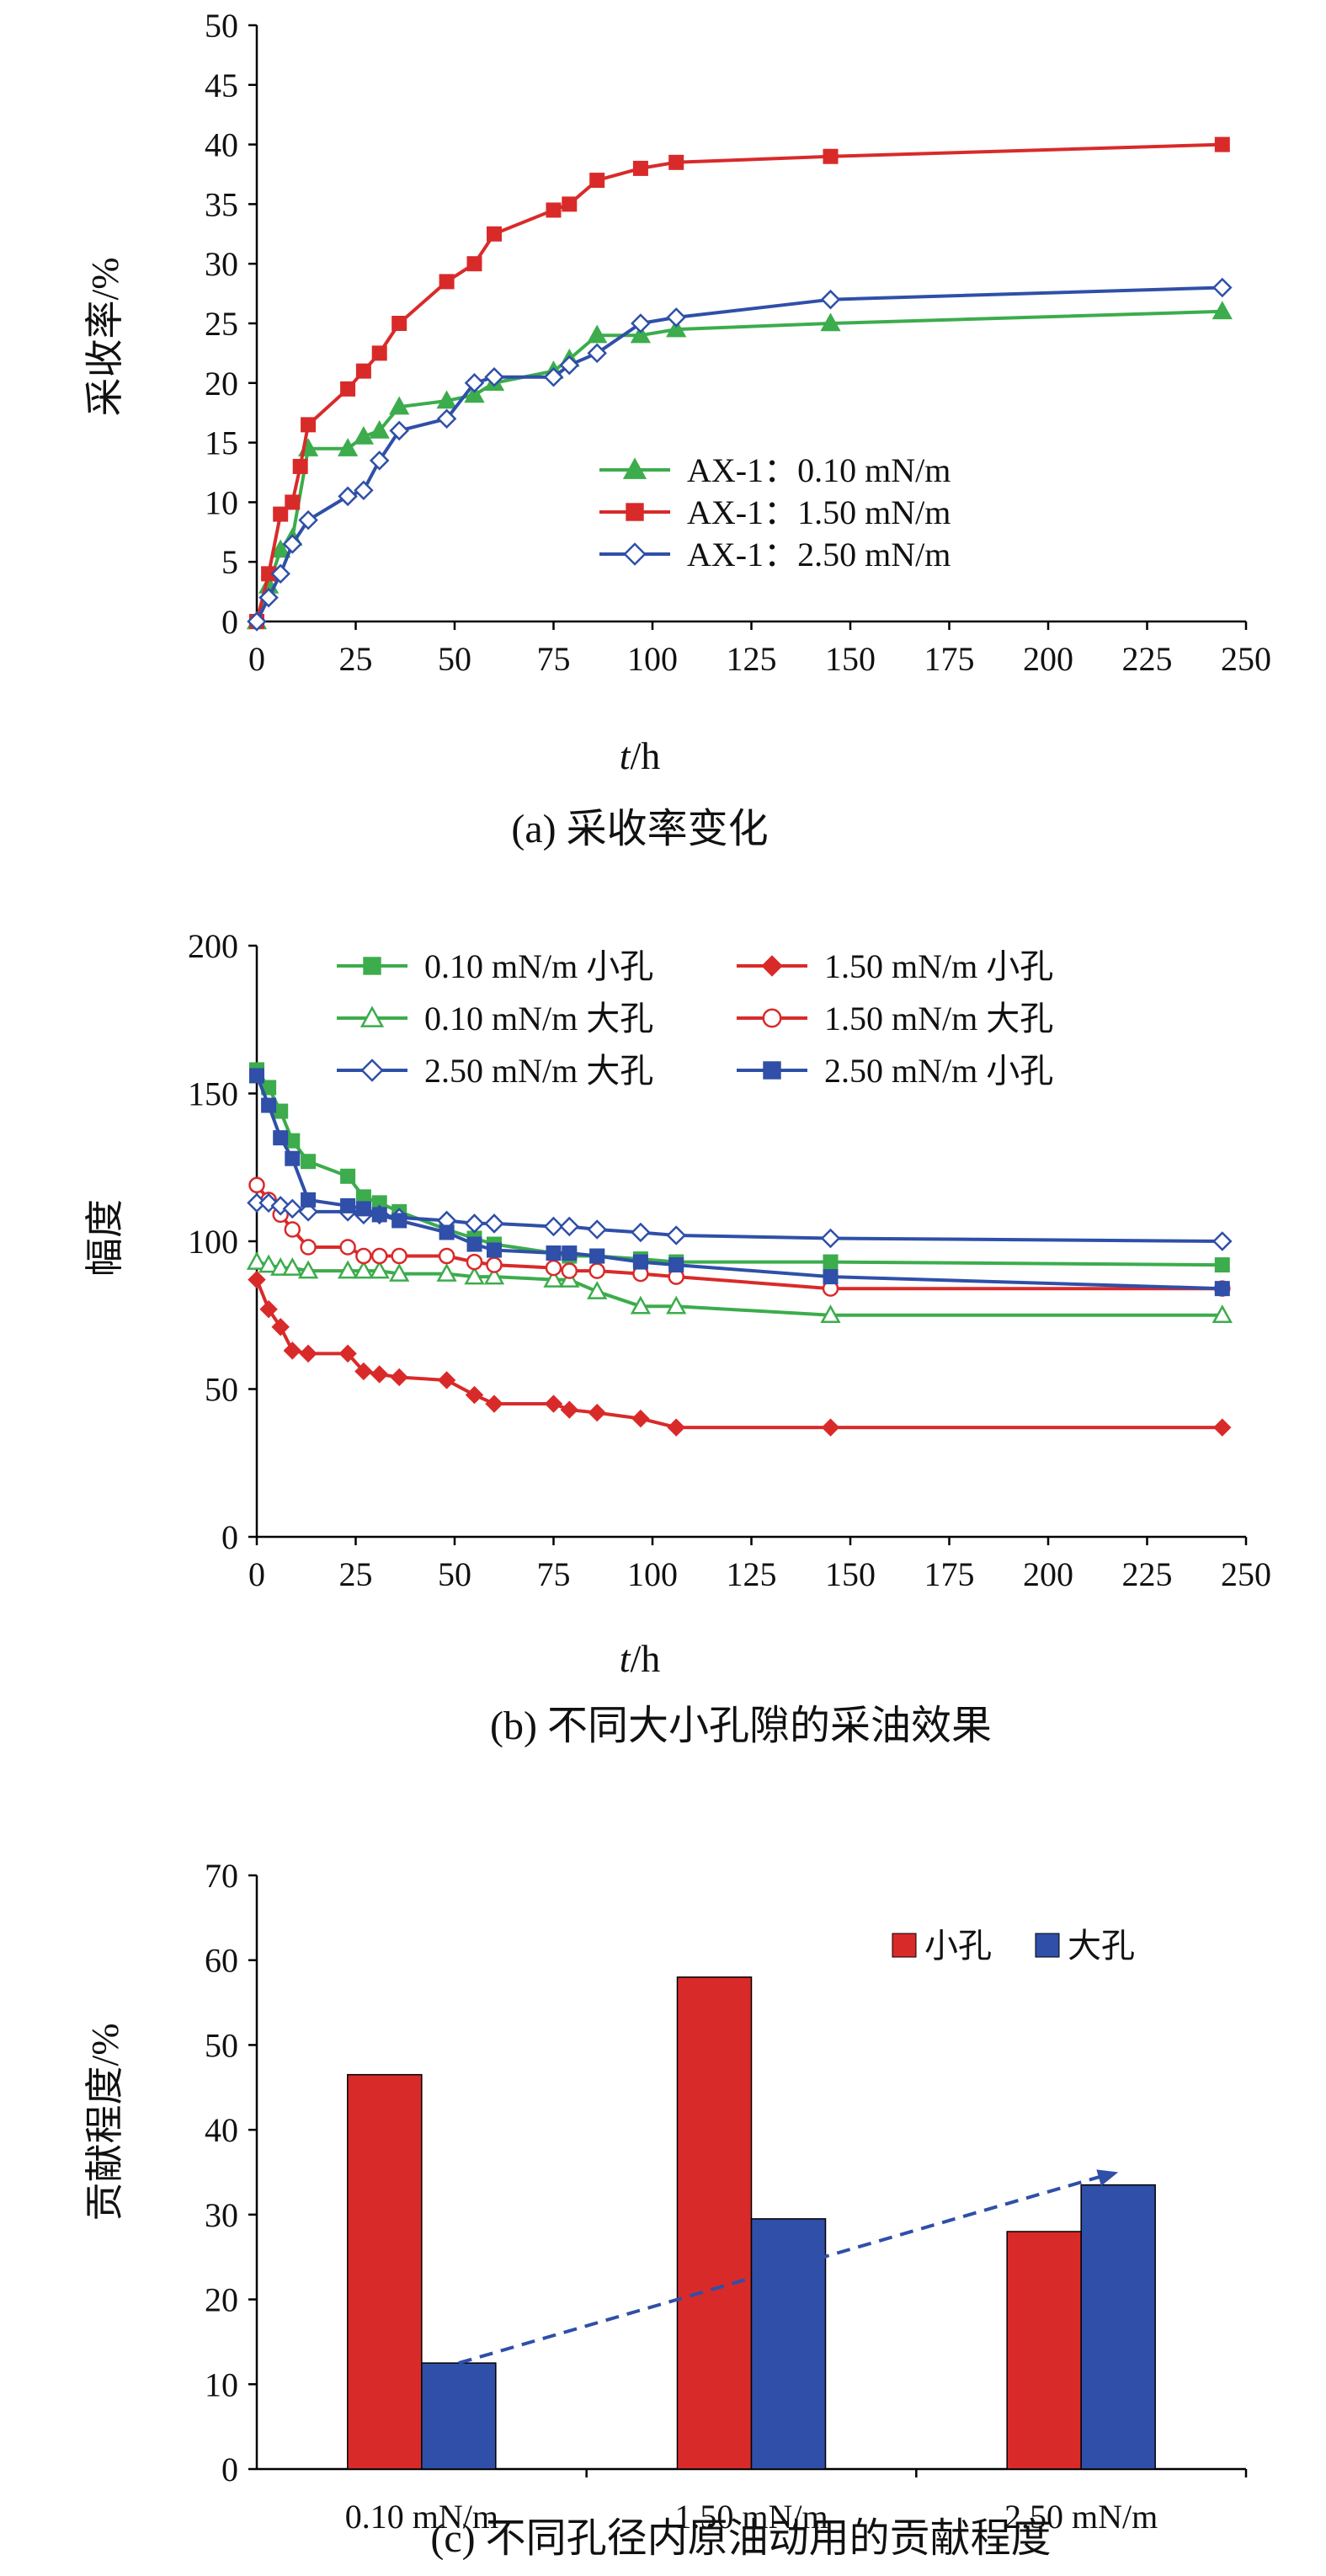  What do you see at coordinates (1107, 2177) in the screenshot?
I see `trend-arrow-head` at bounding box center [1107, 2177].